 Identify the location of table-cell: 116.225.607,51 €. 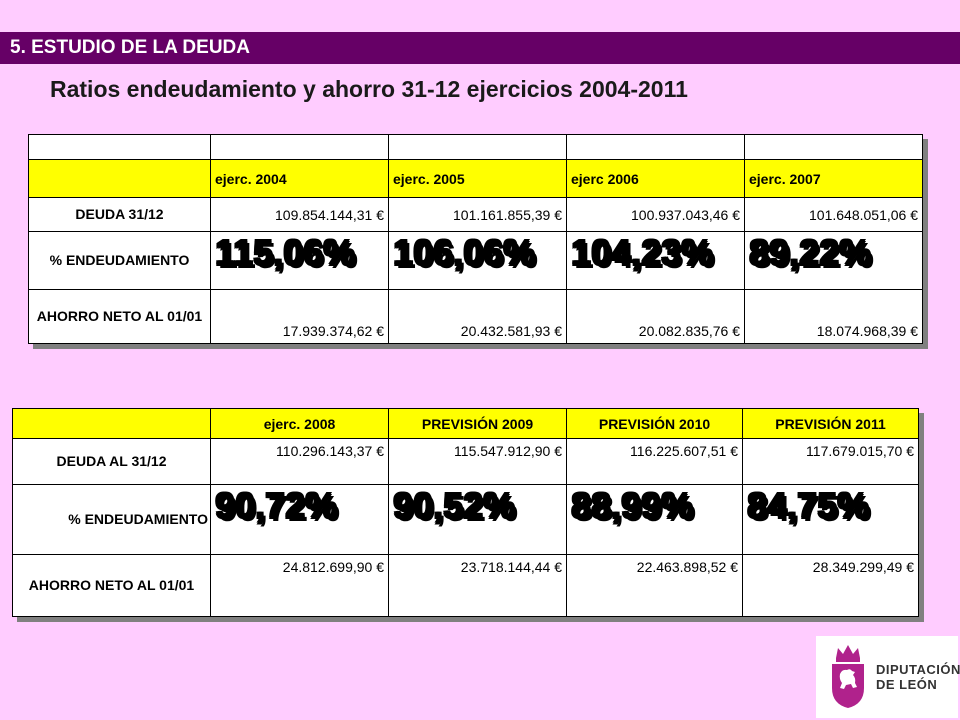
(654, 461).